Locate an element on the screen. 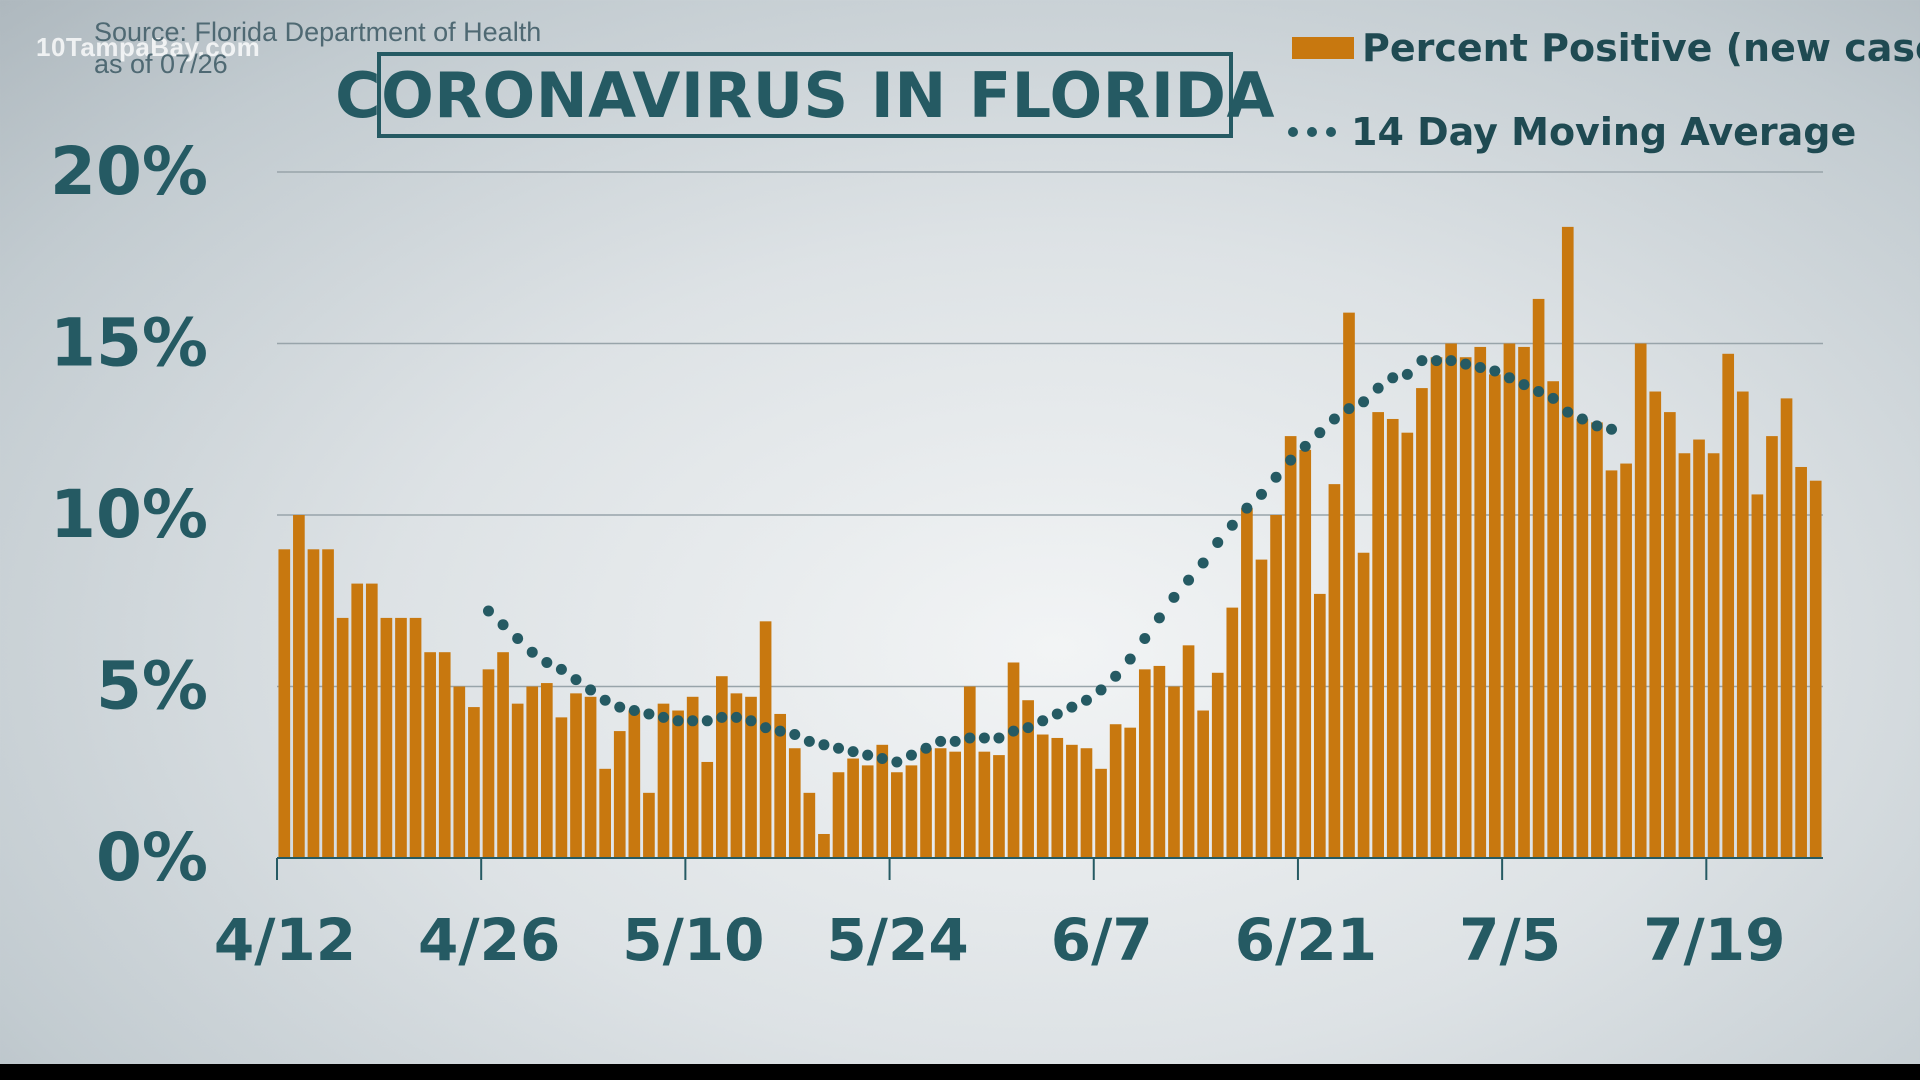 The height and width of the screenshot is (1080, 1920). legend-line-entry: 14 Day Moving Average is located at coordinates (1572, 132).